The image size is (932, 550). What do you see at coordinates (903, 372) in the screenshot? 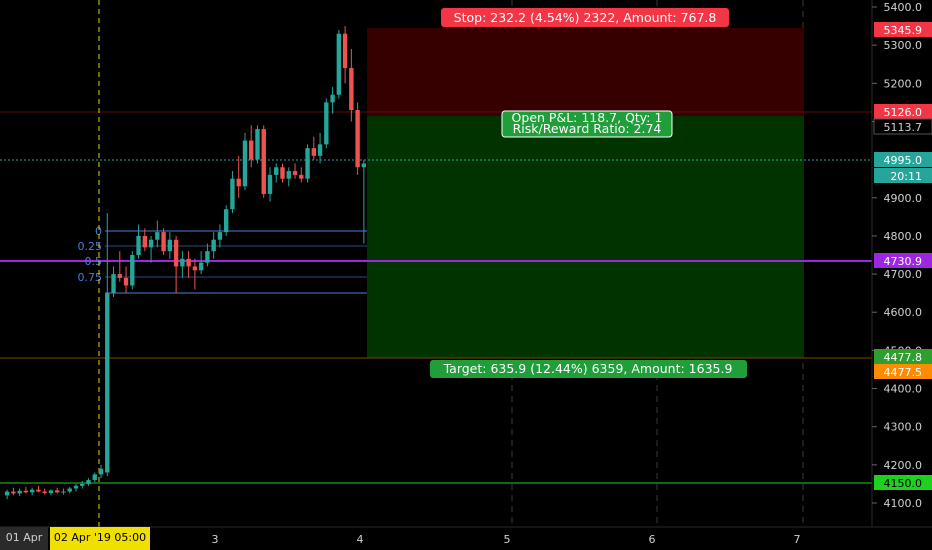
I see `price-tag-label: 4477.5` at bounding box center [903, 372].